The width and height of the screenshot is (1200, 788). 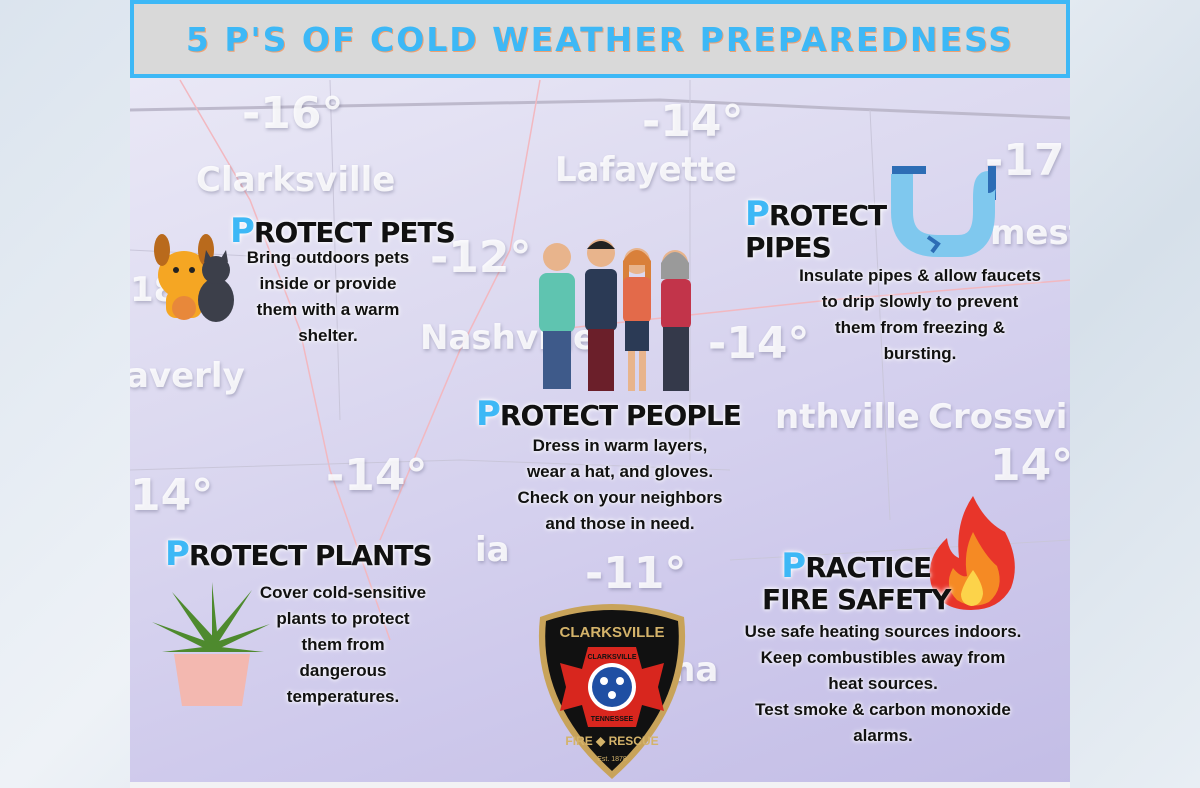 What do you see at coordinates (492, 550) in the screenshot?
I see `map-city: ia` at bounding box center [492, 550].